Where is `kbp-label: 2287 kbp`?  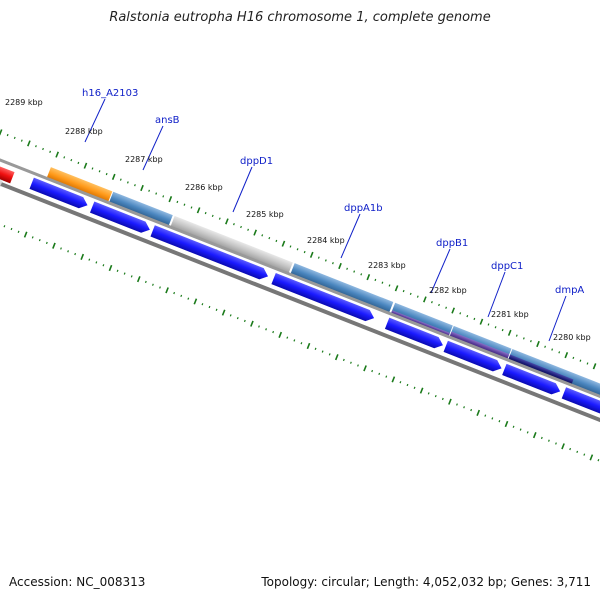 kbp-label: 2287 kbp is located at coordinates (144, 159).